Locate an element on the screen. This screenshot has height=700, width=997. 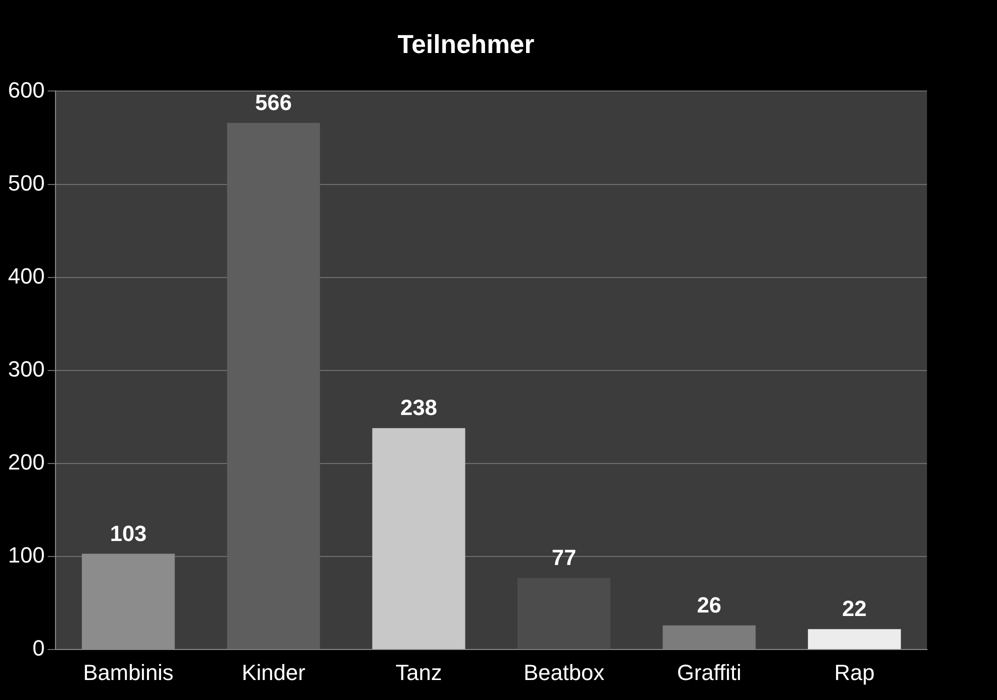
x-tick-label: Rap is located at coordinates (854, 672).